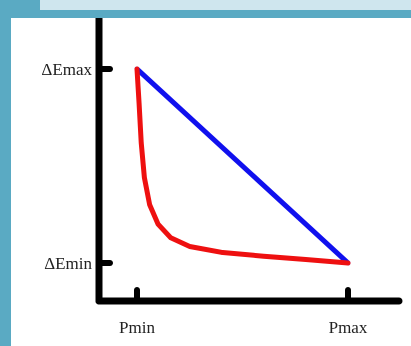 This screenshot has height=346, width=411. What do you see at coordinates (66, 69) in the screenshot?
I see `y-tick-label: ΔEmax` at bounding box center [66, 69].